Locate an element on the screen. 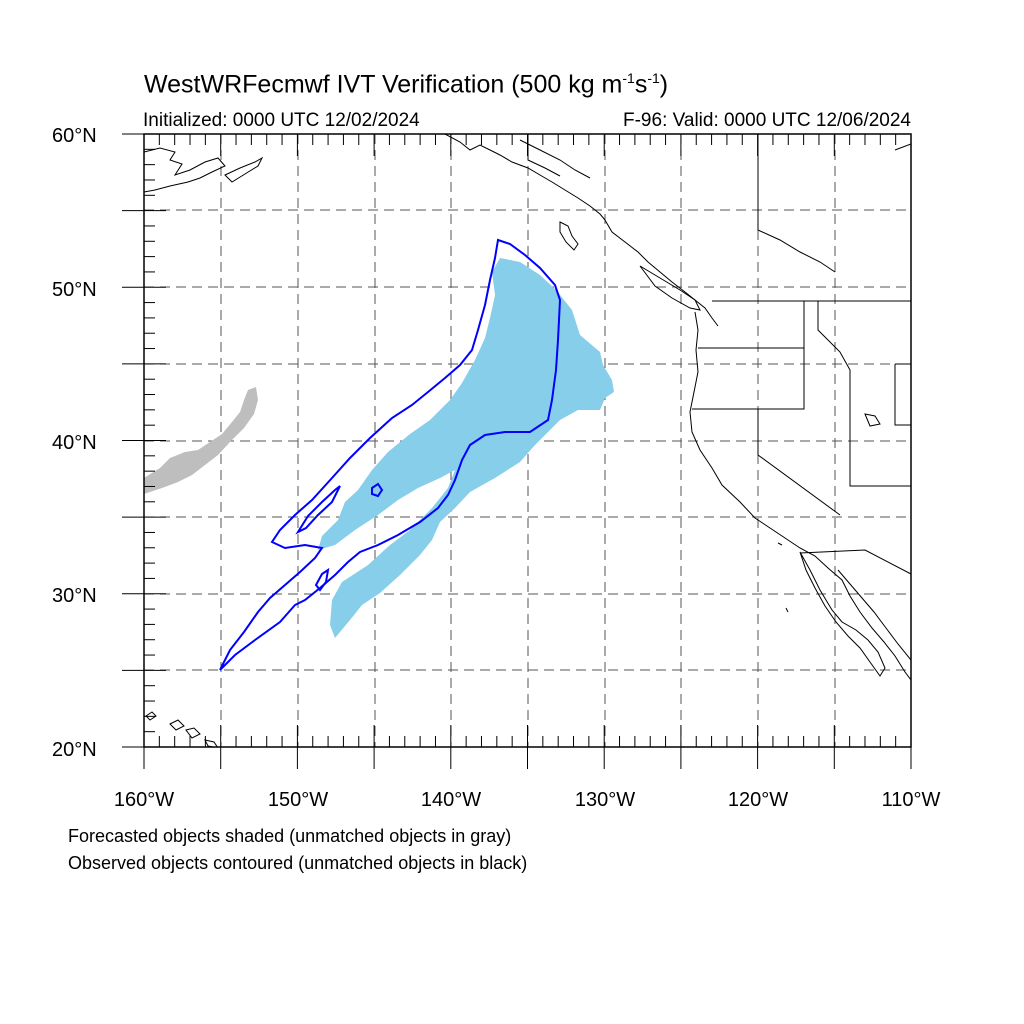 The height and width of the screenshot is (1024, 1024). lon-label: 160°W is located at coordinates (144, 800).